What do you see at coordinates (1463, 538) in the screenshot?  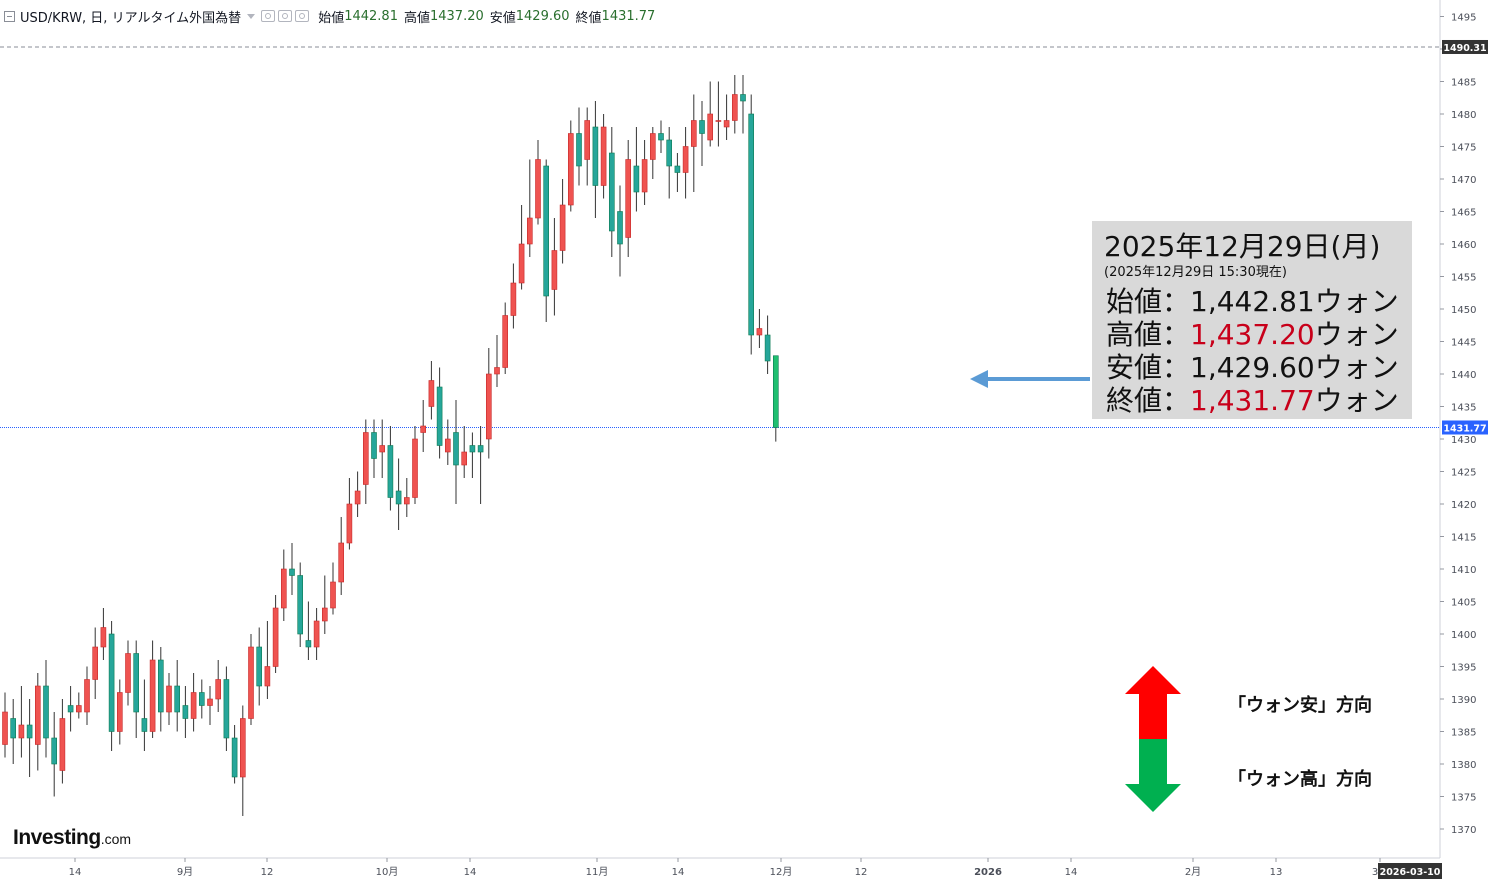 I see `y-tick-label: 1415` at bounding box center [1463, 538].